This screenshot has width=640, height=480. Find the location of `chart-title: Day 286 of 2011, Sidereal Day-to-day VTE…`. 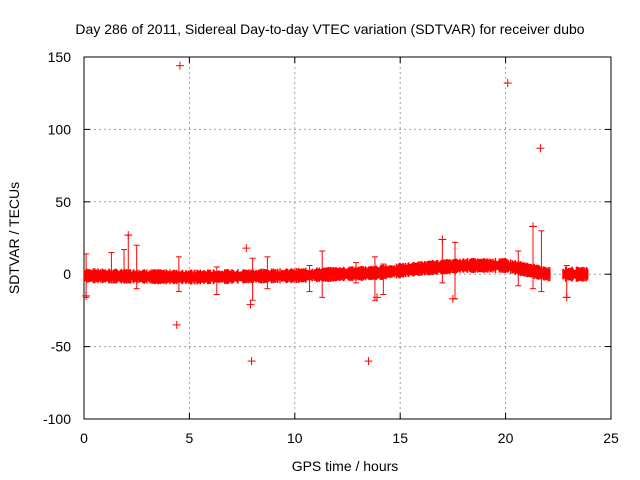

chart-title: Day 286 of 2011, Sidereal Day-to-day VTE… is located at coordinates (329, 29).